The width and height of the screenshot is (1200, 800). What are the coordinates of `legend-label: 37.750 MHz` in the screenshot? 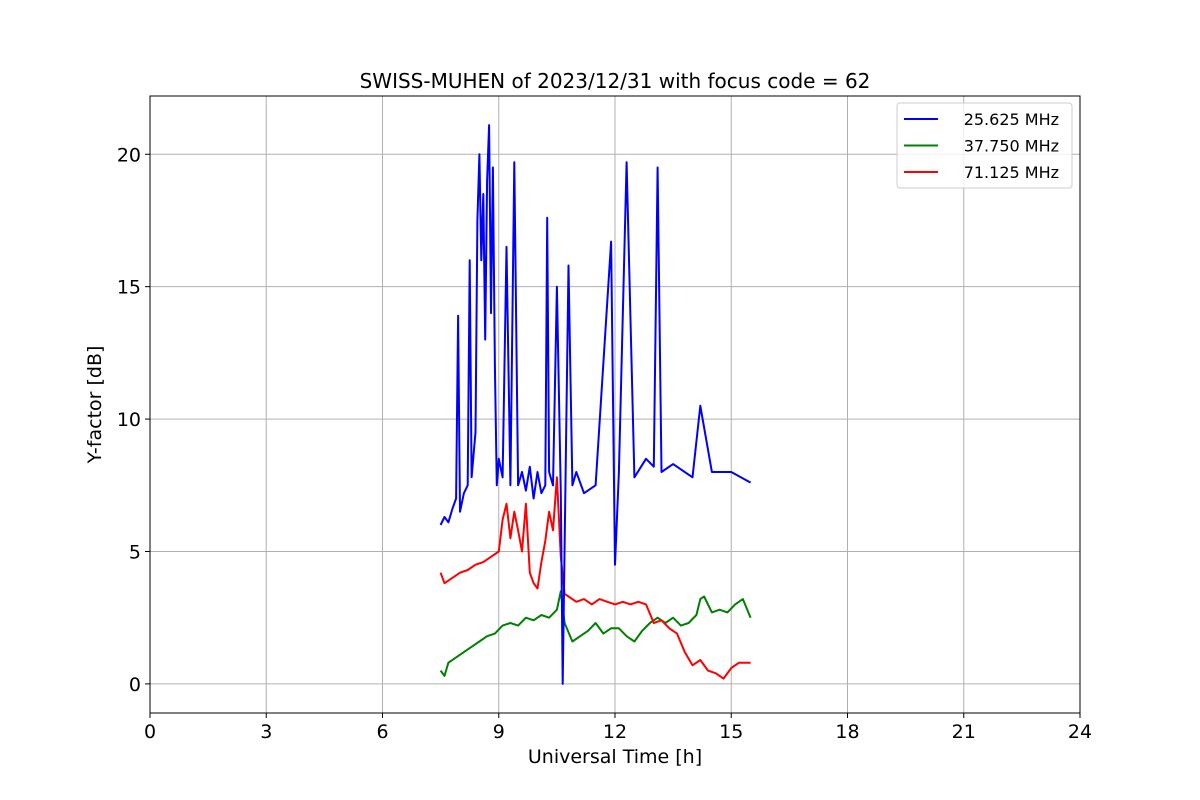 It's located at (1011, 146).